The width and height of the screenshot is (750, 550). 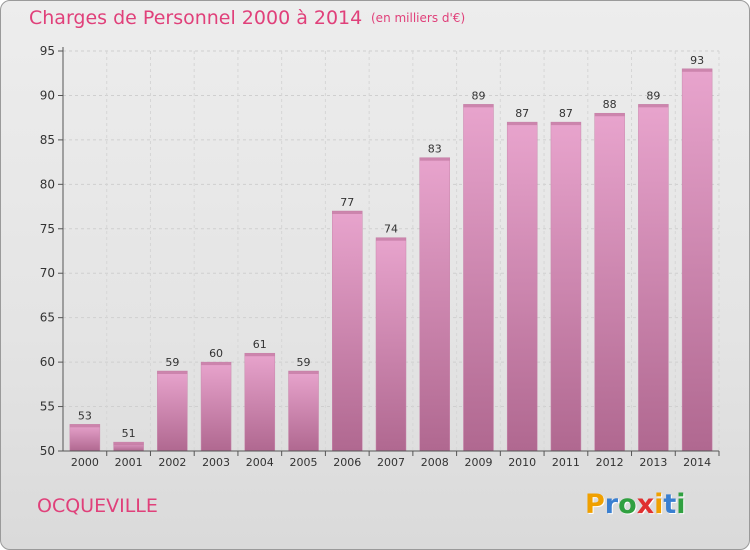 I want to click on data-label: 53, so click(x=85, y=415).